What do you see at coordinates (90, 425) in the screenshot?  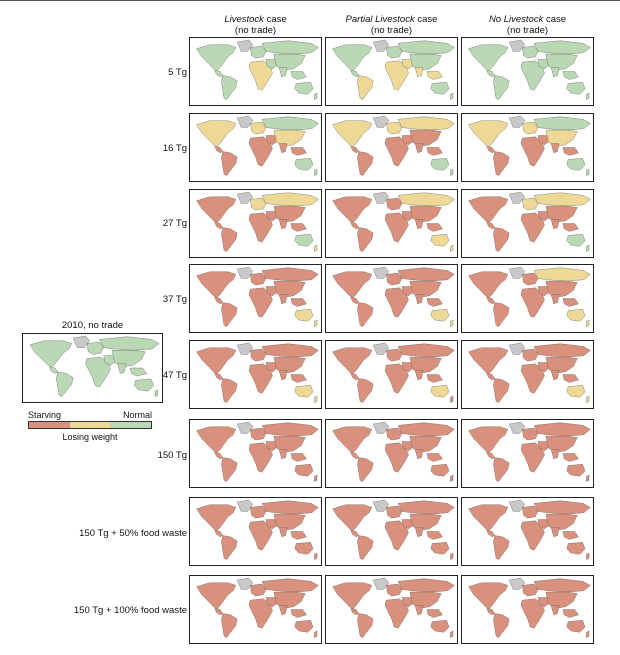 I see `legend-color-bar` at bounding box center [90, 425].